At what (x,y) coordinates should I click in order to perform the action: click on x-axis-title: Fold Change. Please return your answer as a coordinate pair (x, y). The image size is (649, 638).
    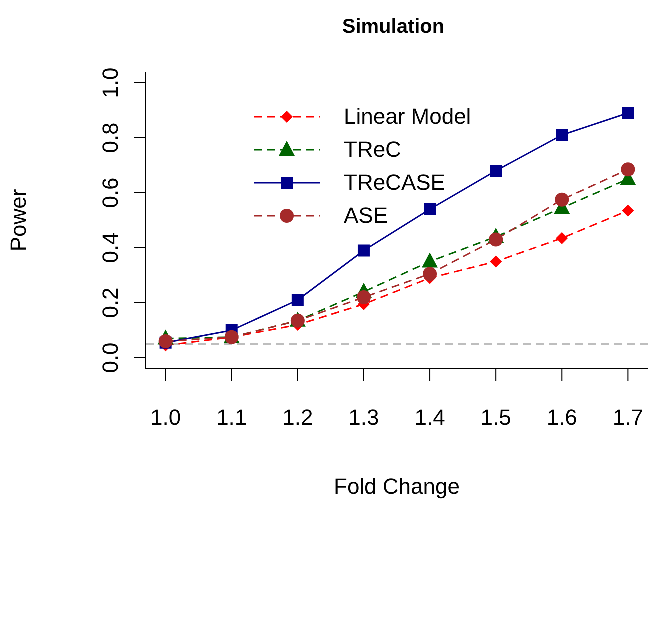
    Looking at the image, I should click on (397, 486).